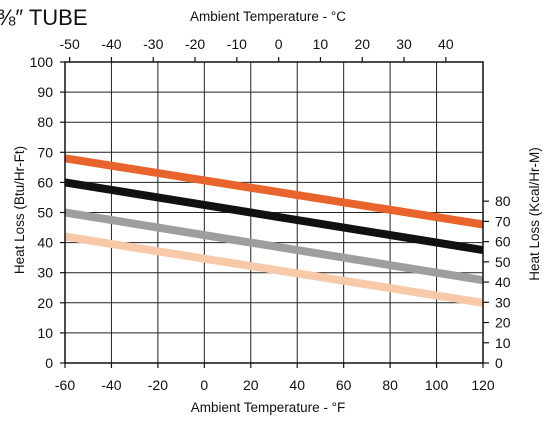 The width and height of the screenshot is (550, 421). What do you see at coordinates (503, 323) in the screenshot?
I see `right-tick-label: 20` at bounding box center [503, 323].